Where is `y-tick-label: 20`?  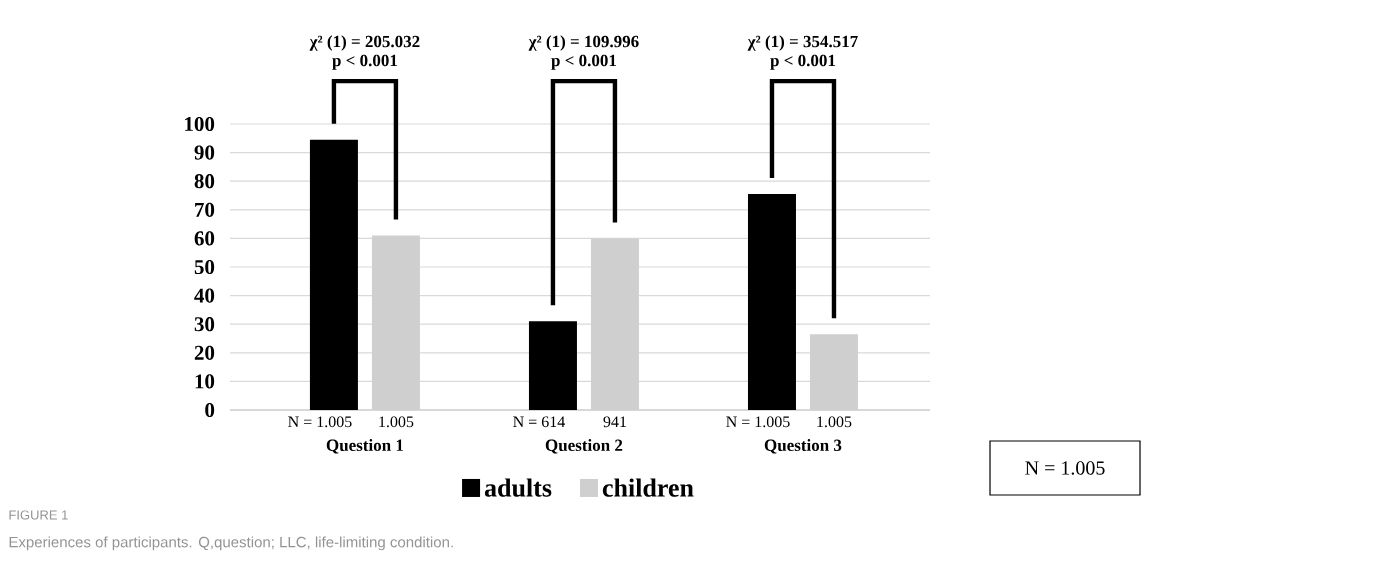
y-tick-label: 20 is located at coordinates (204, 352).